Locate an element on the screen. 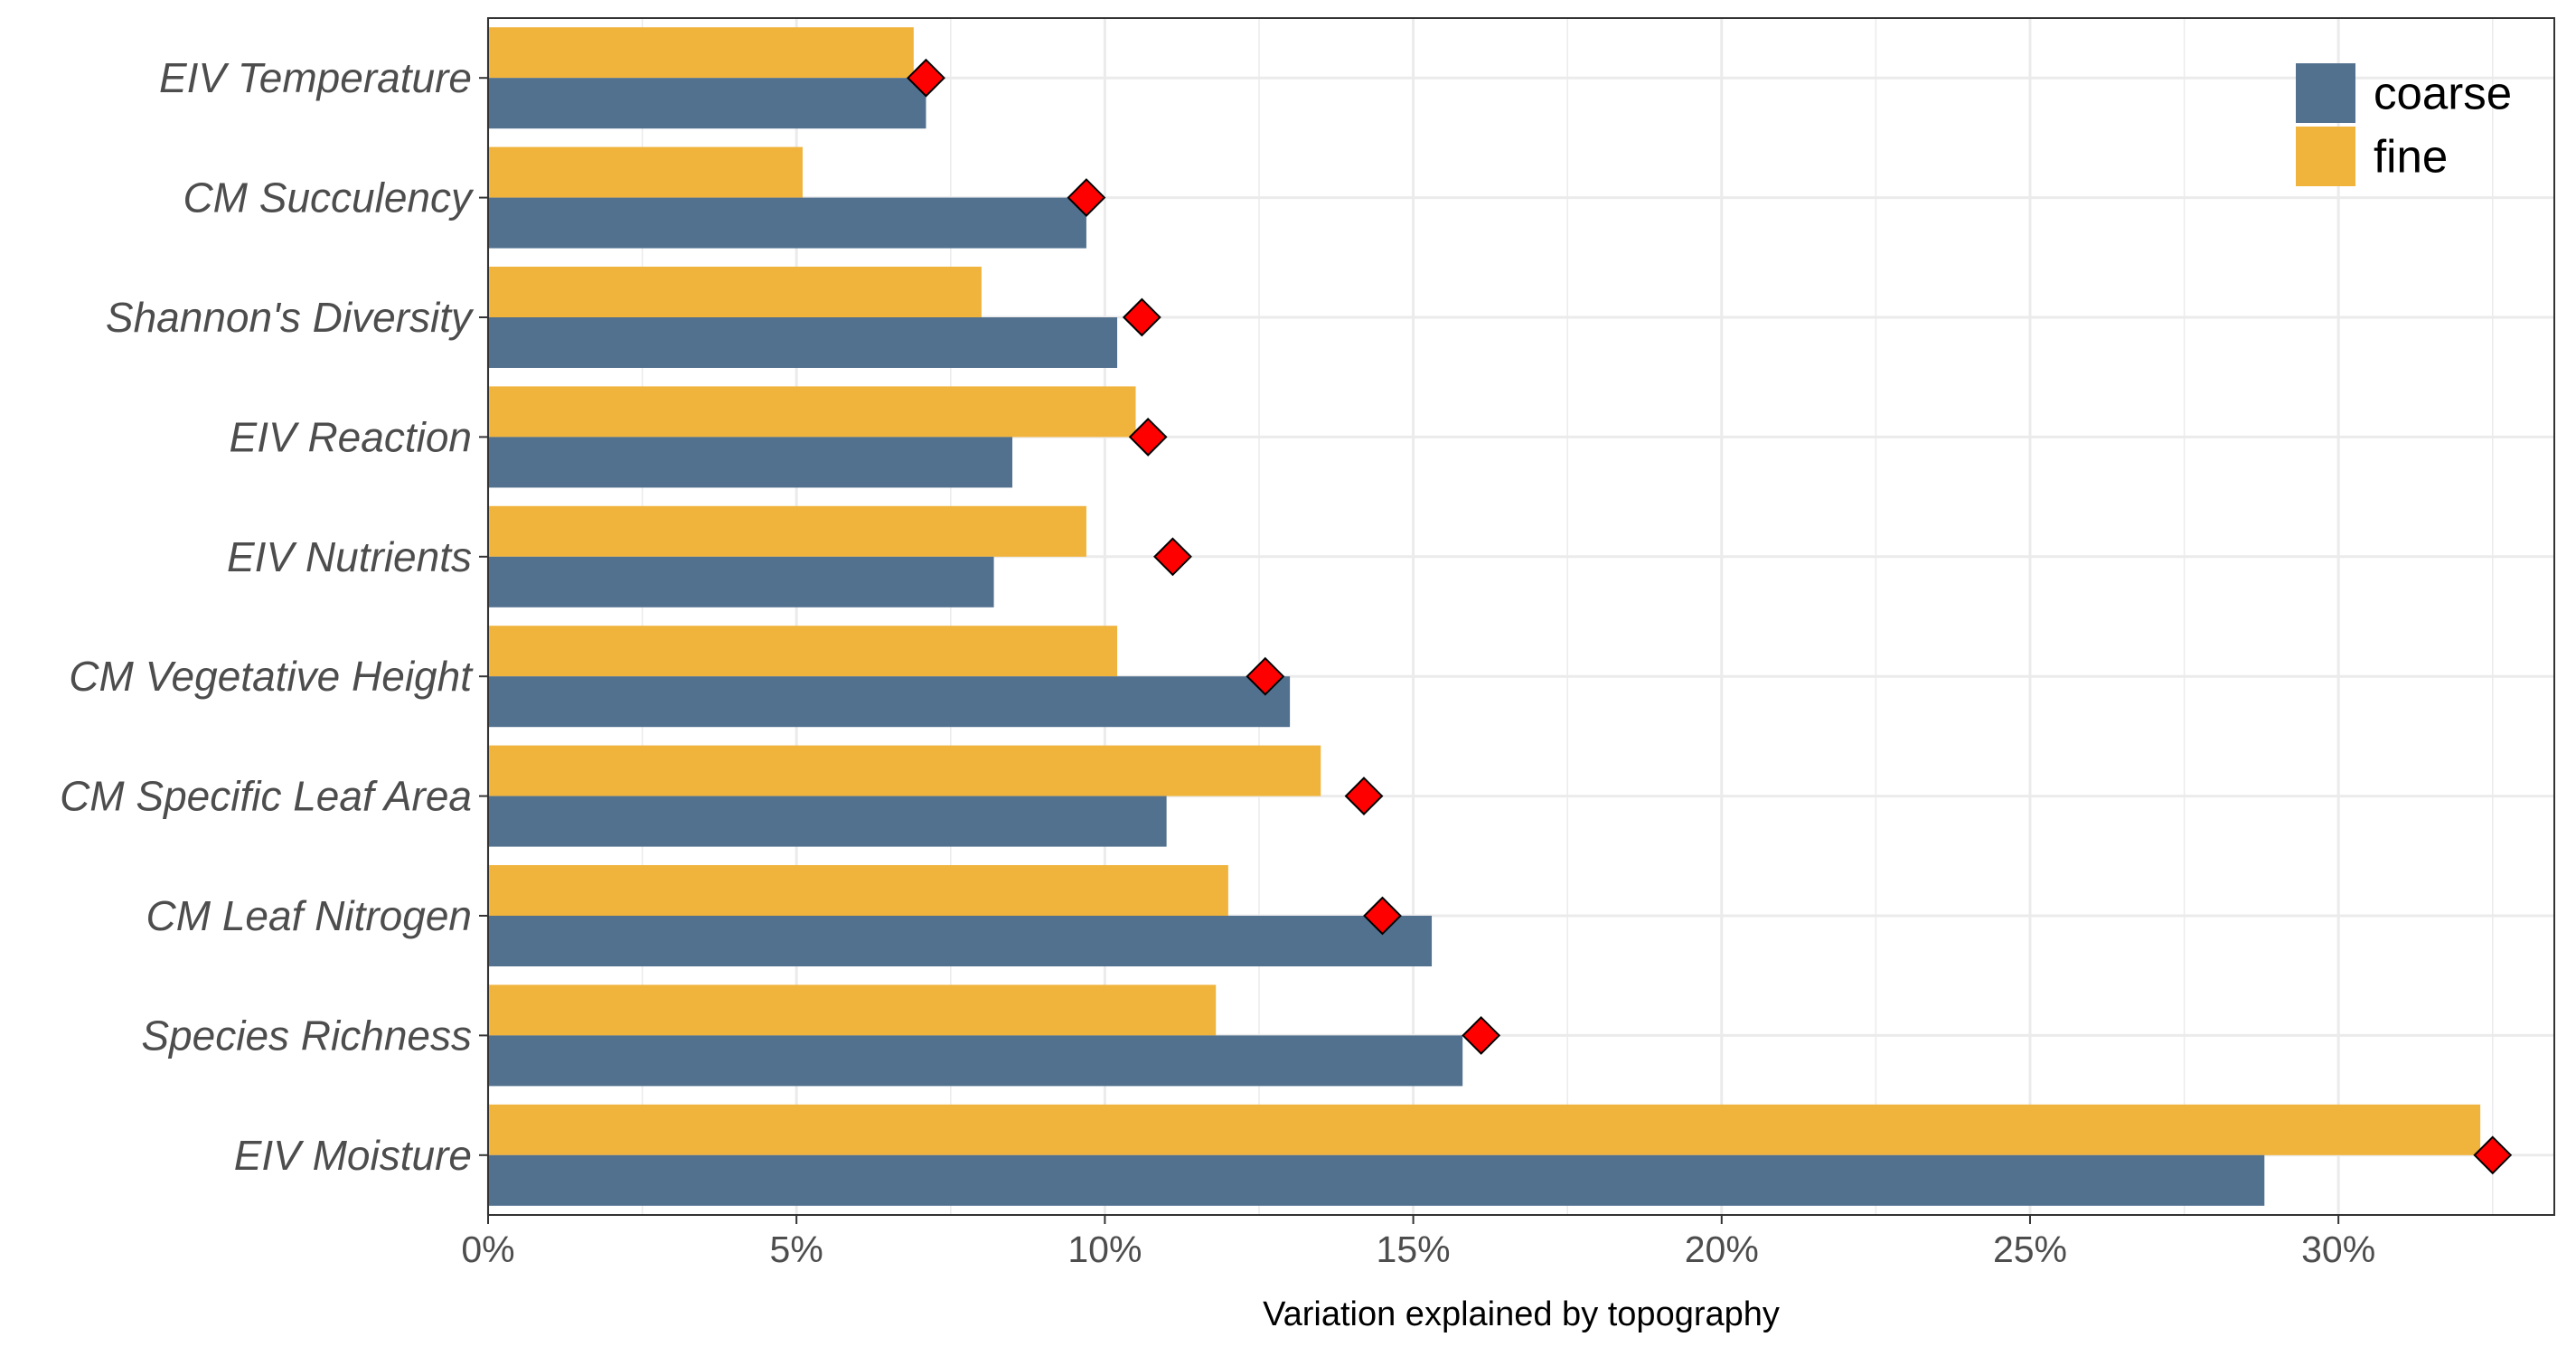  category-label: EIV Nutrients is located at coordinates (349, 556).